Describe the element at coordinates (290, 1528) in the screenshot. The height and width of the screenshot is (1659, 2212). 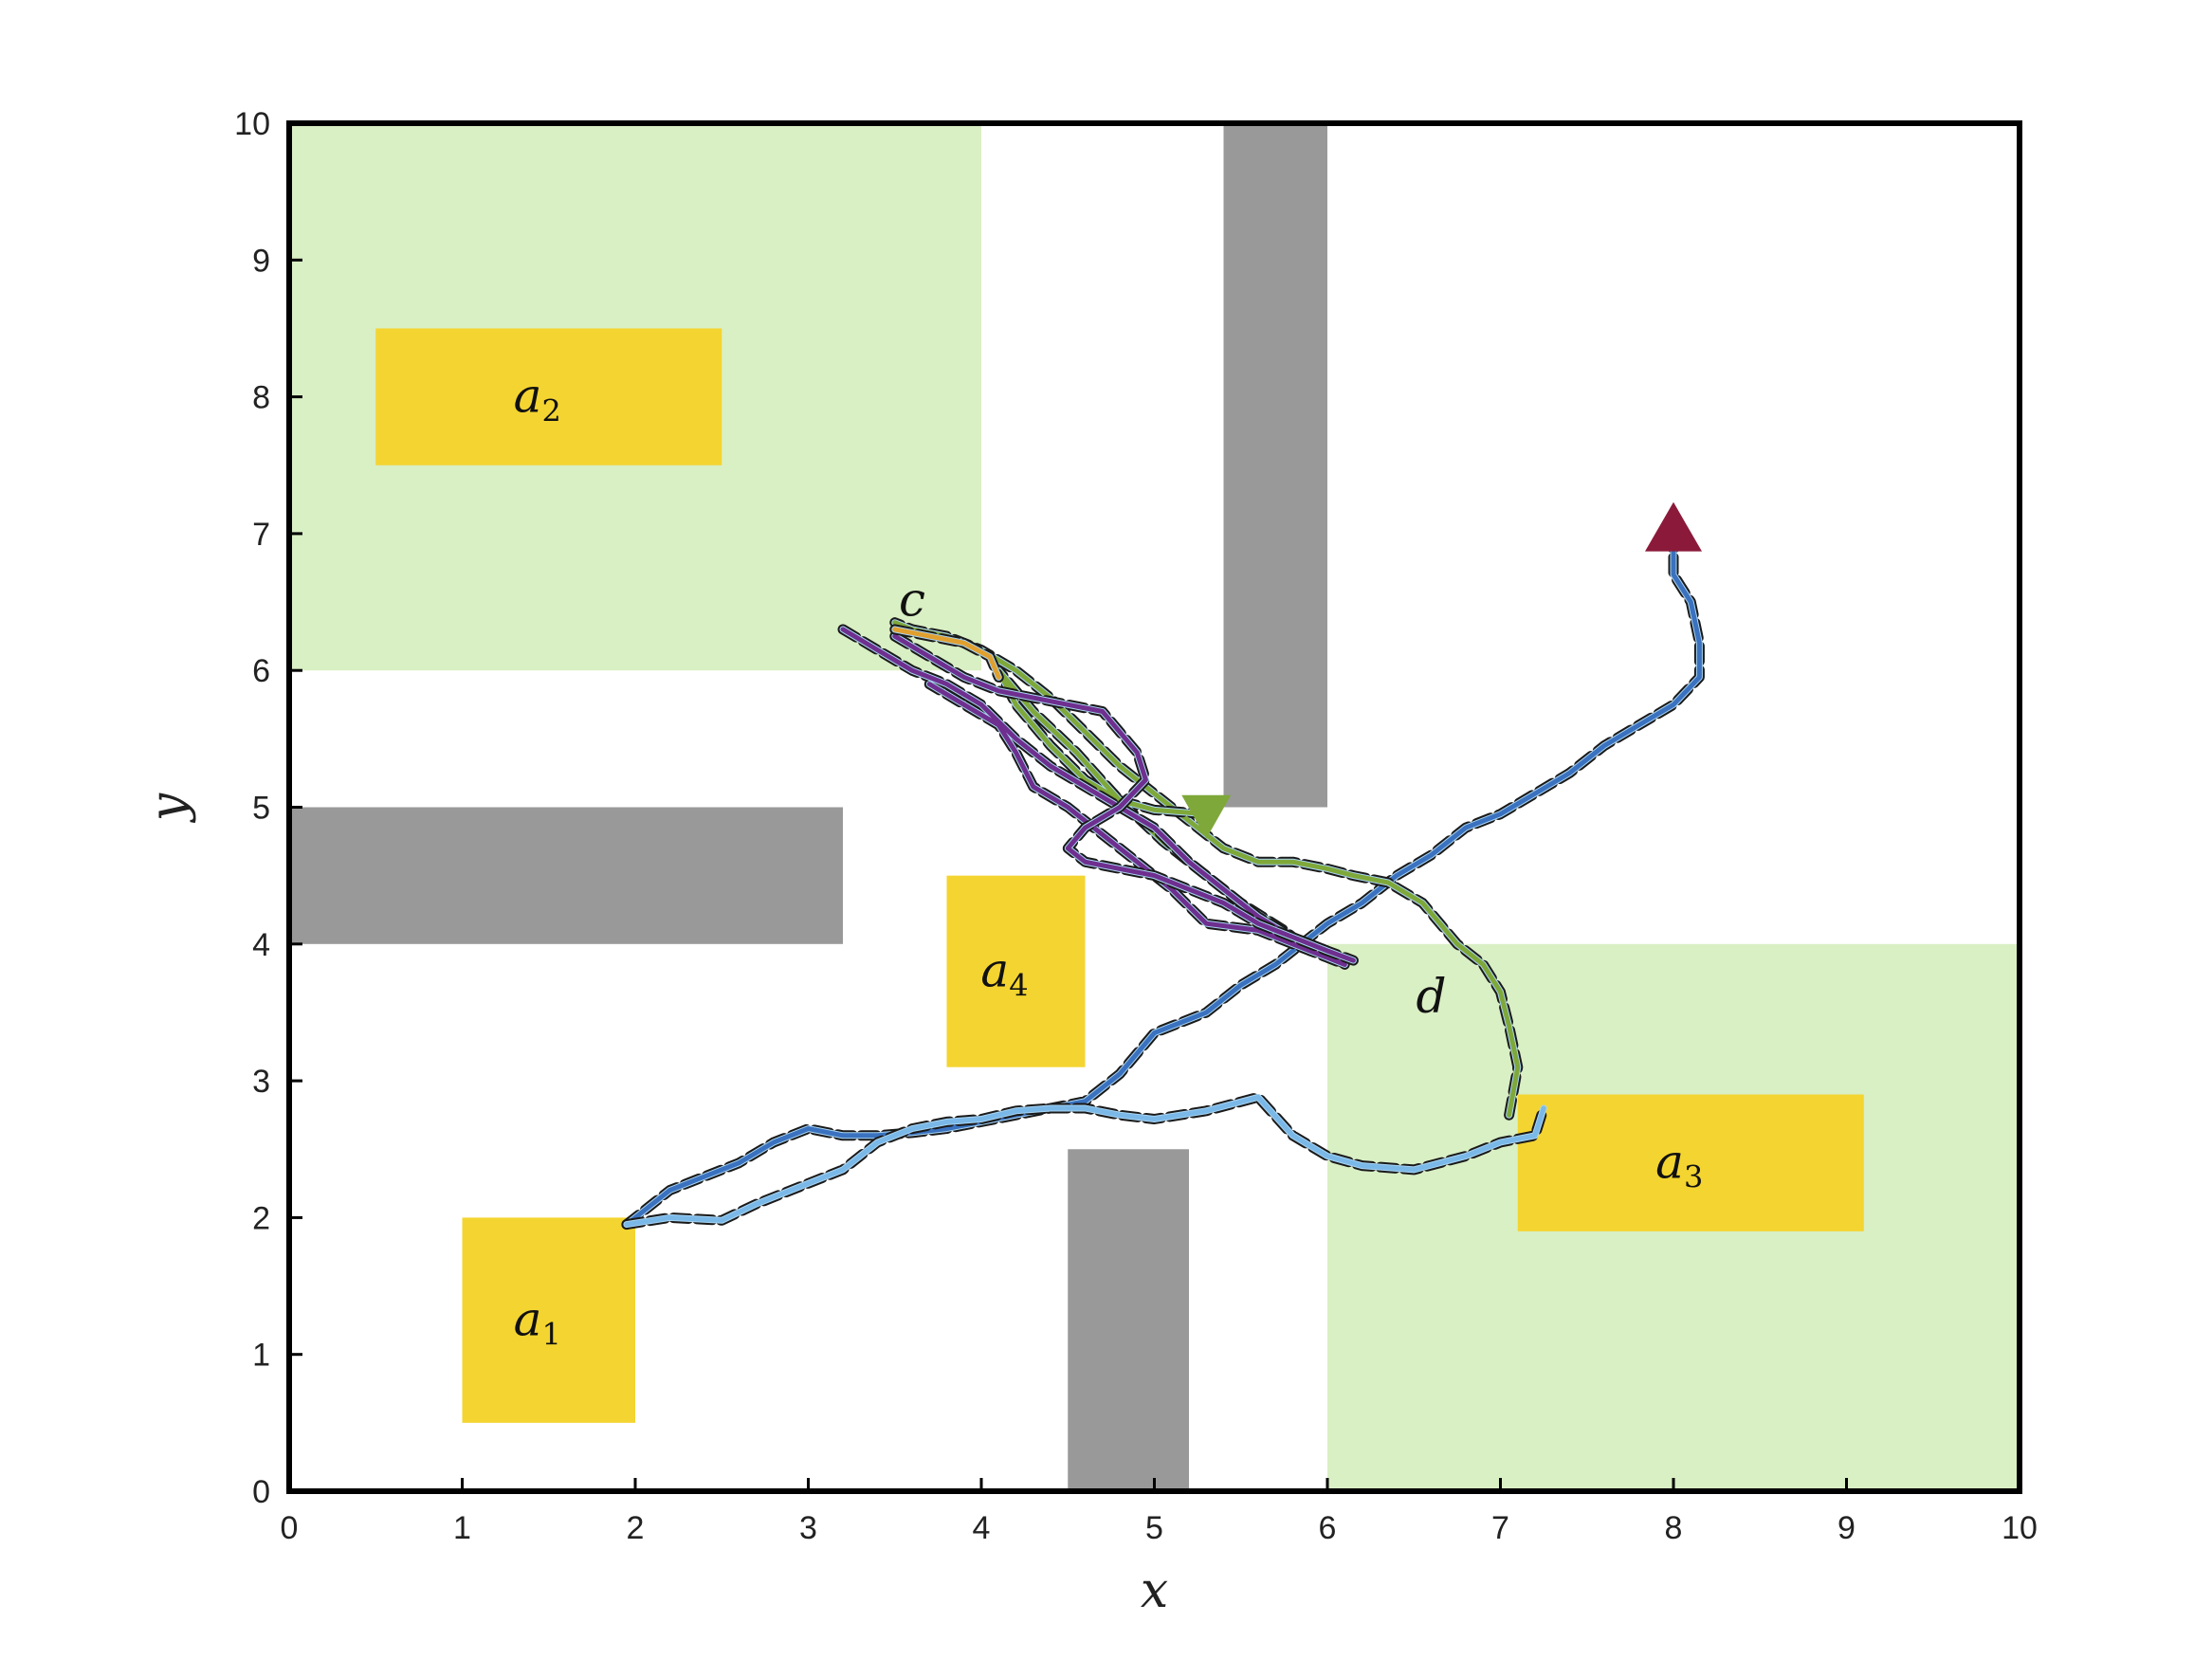
I see `x-tick-label-0: 0` at that location.